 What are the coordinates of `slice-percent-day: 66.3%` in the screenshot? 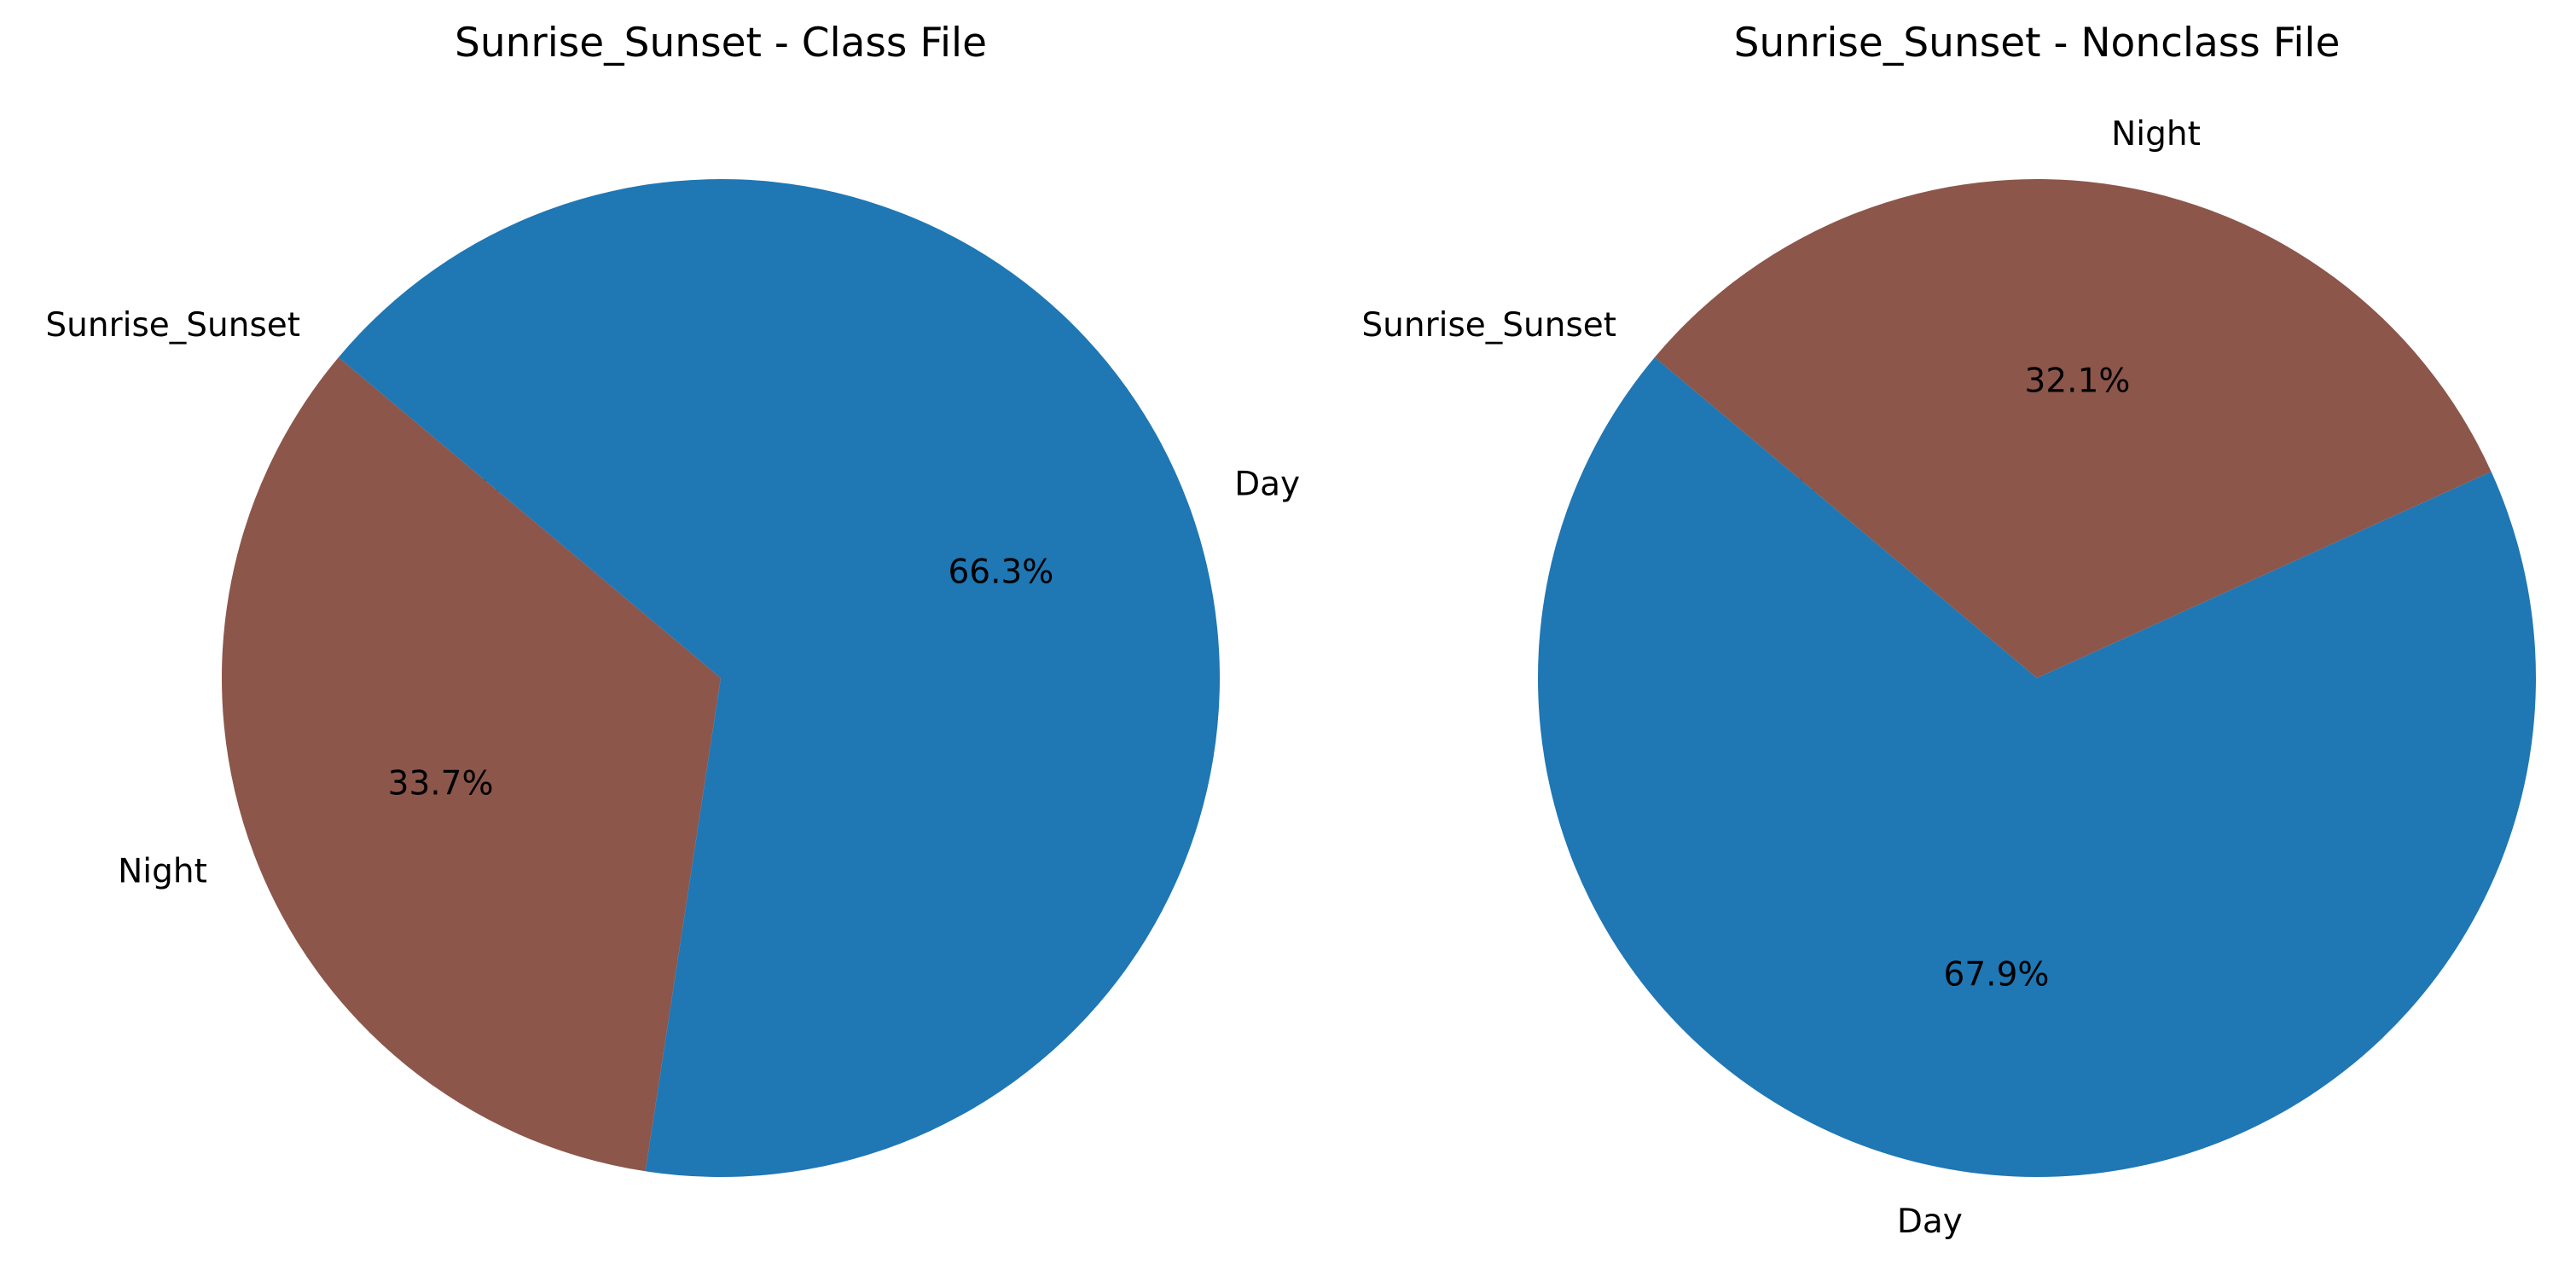 It's located at (1000, 573).